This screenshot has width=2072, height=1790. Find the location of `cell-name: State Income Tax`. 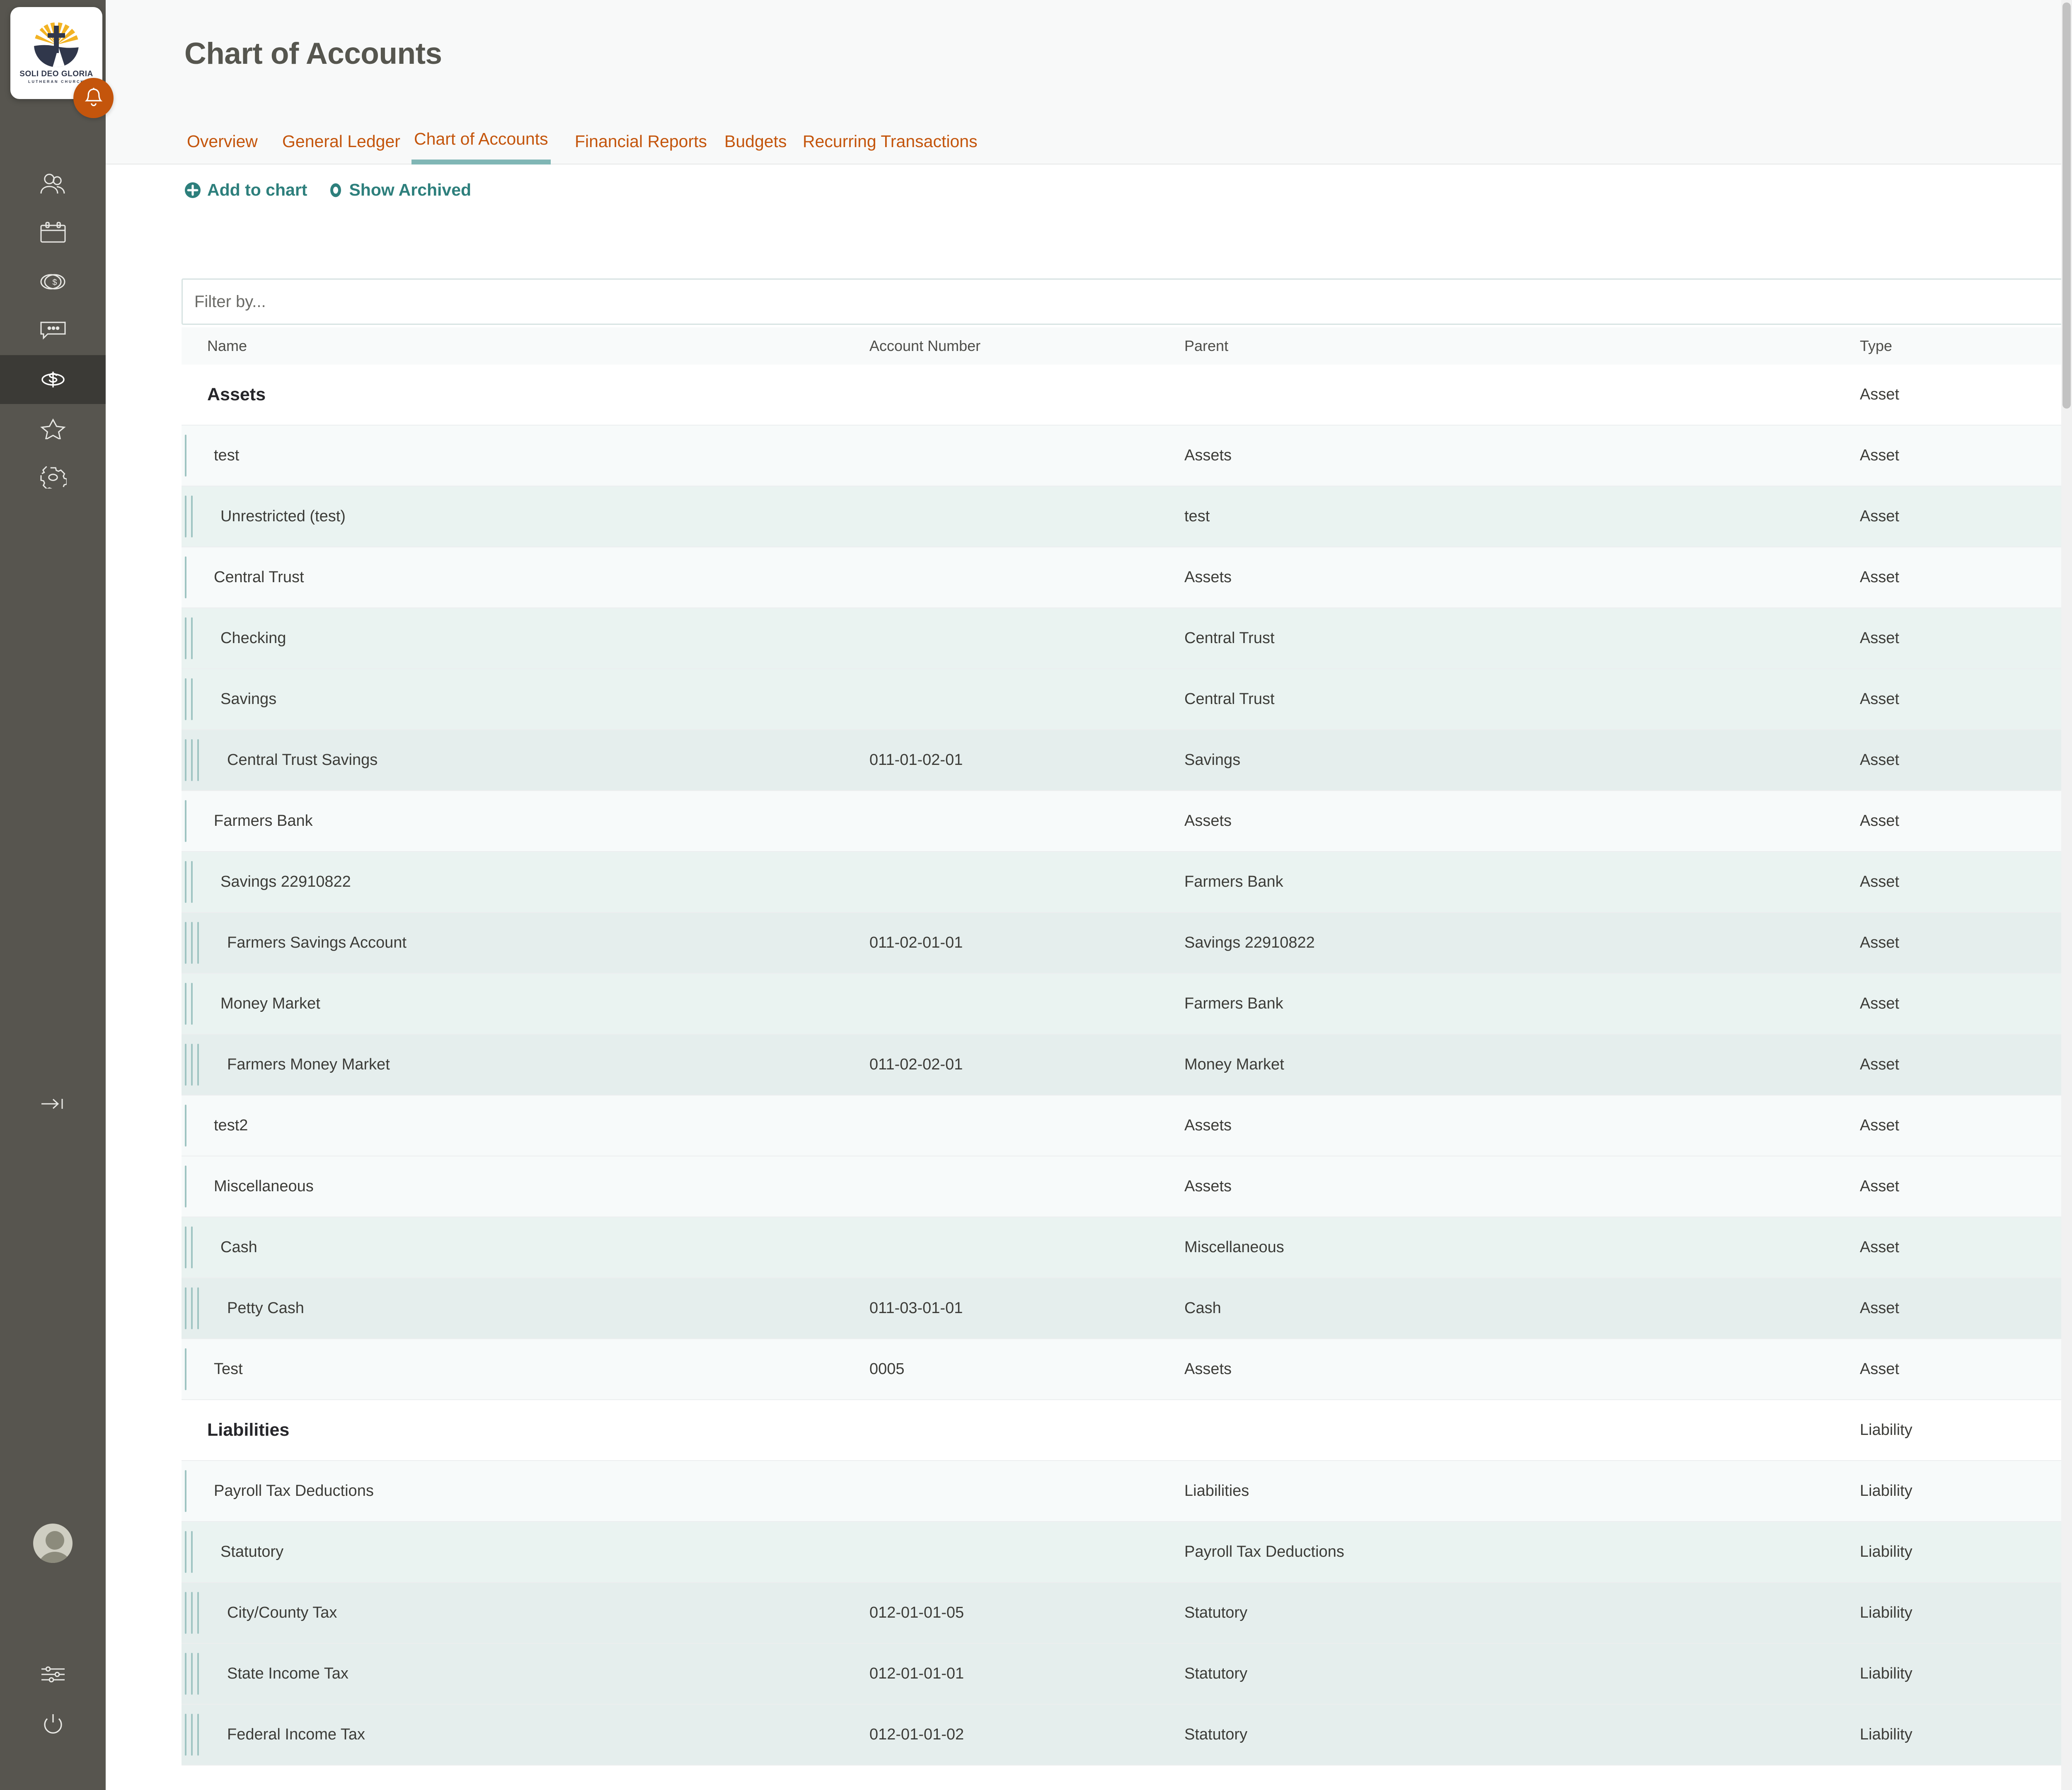

cell-name: State Income Tax is located at coordinates (288, 1674).